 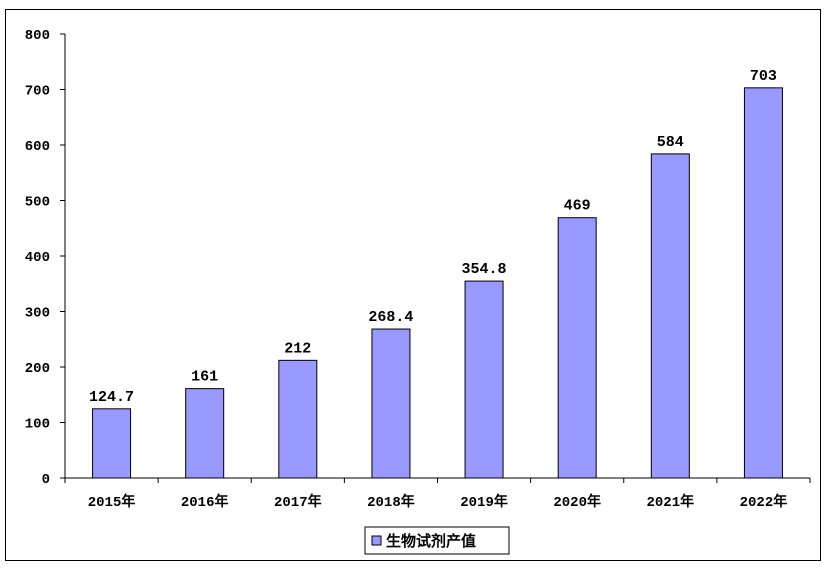 I want to click on data-label: 268.4, so click(x=390, y=317).